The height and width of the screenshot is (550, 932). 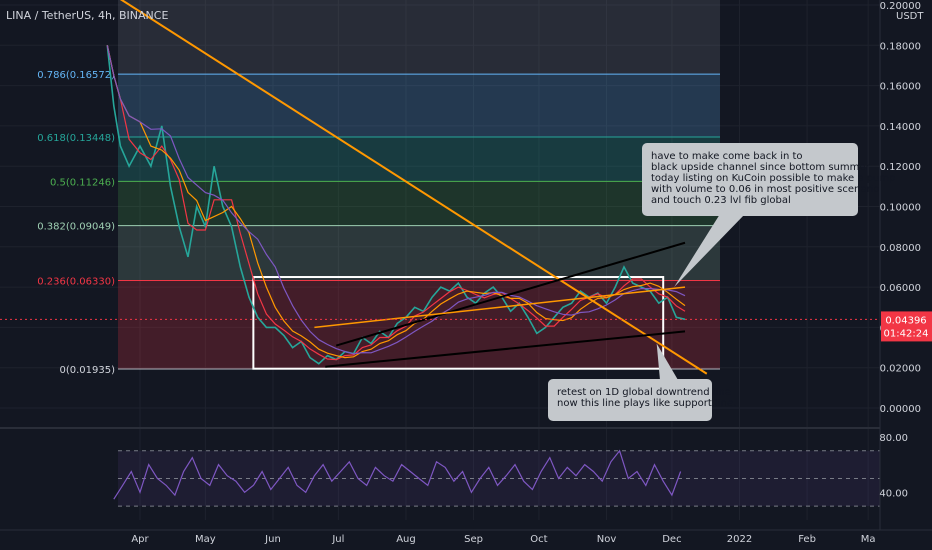 What do you see at coordinates (76, 227) in the screenshot?
I see `fib-level-label: 0.382(0.09049)` at bounding box center [76, 227].